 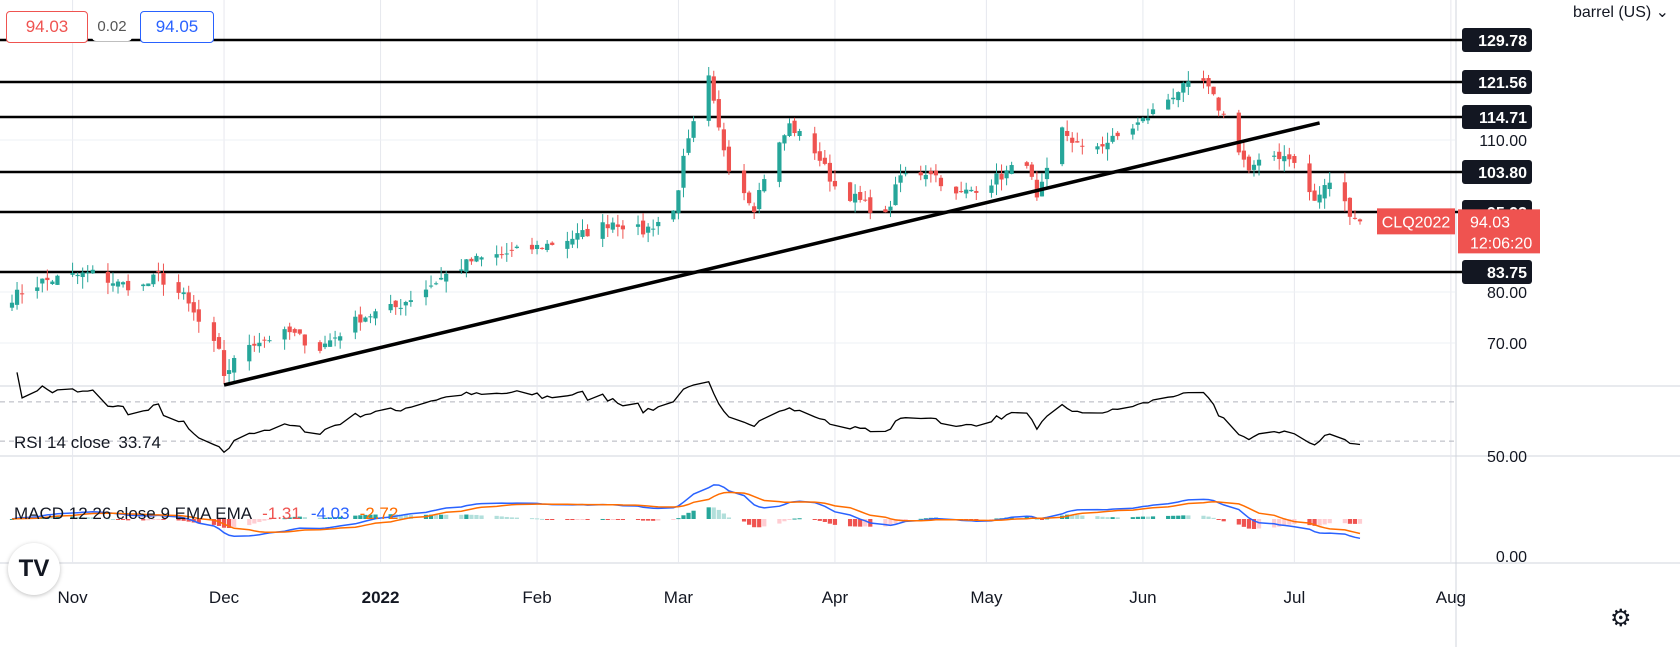 What do you see at coordinates (761, 597) in the screenshot?
I see `time-axis: Nov Dec 2022 Feb Mar Apr May Jun Jul Aug` at bounding box center [761, 597].